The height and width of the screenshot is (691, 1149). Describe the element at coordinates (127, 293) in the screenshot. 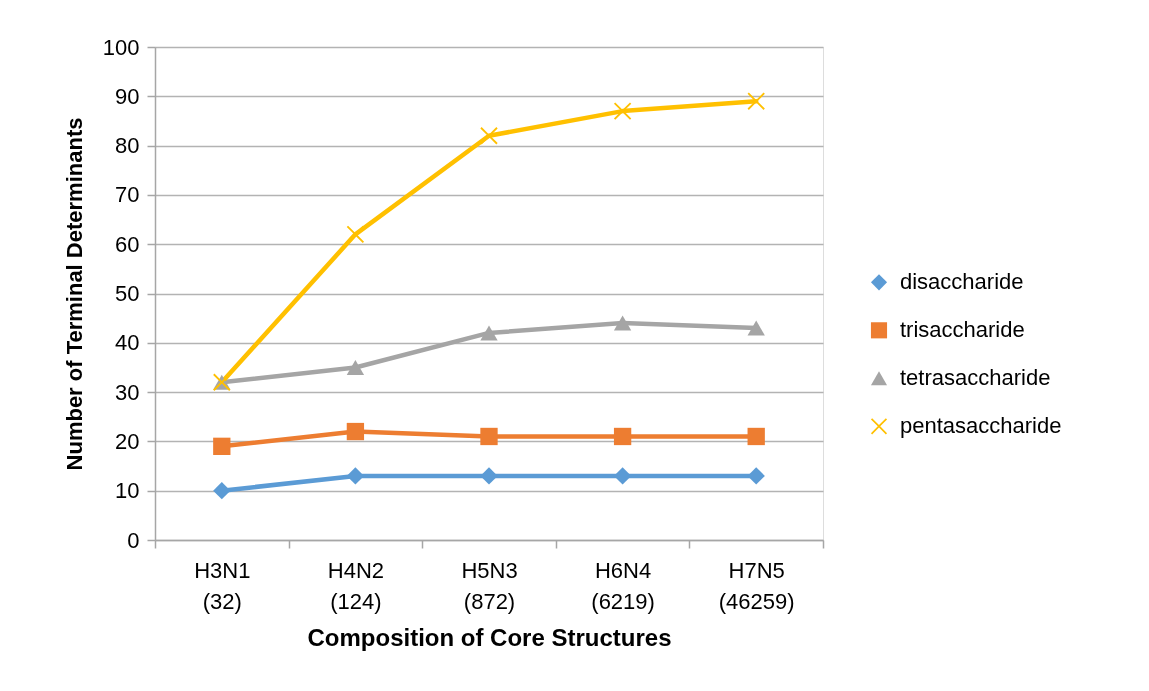

I see `y-tick-label: 50` at that location.